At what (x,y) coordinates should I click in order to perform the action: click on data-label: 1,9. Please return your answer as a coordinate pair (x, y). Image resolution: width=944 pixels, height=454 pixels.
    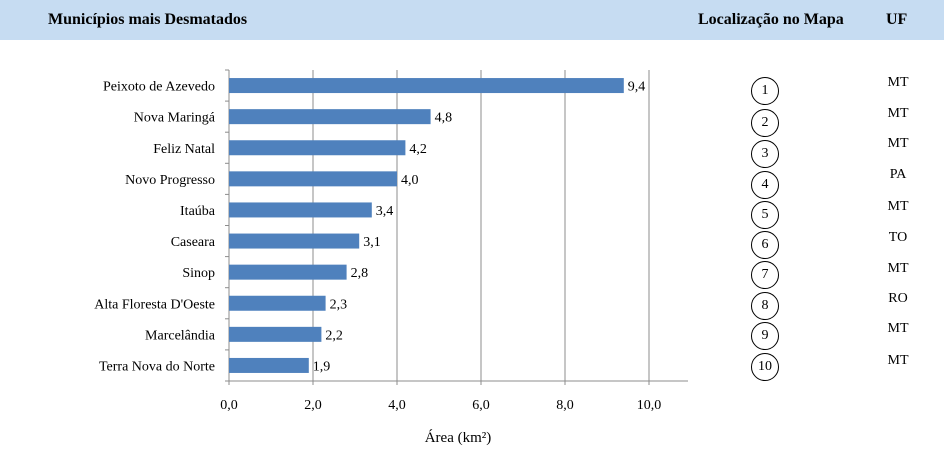
    Looking at the image, I should click on (322, 366).